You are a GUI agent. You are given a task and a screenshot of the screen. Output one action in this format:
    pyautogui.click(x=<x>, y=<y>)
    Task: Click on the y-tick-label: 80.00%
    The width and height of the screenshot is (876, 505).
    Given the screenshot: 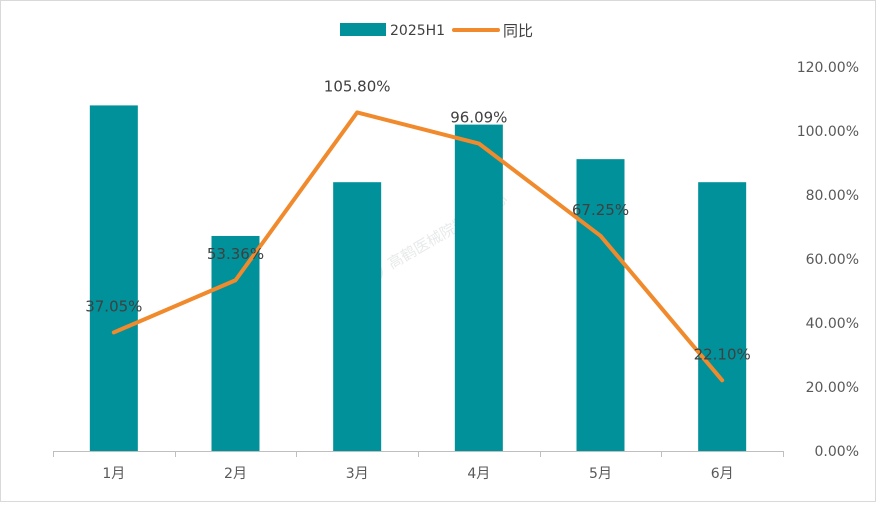 What is the action you would take?
    pyautogui.click(x=832, y=196)
    